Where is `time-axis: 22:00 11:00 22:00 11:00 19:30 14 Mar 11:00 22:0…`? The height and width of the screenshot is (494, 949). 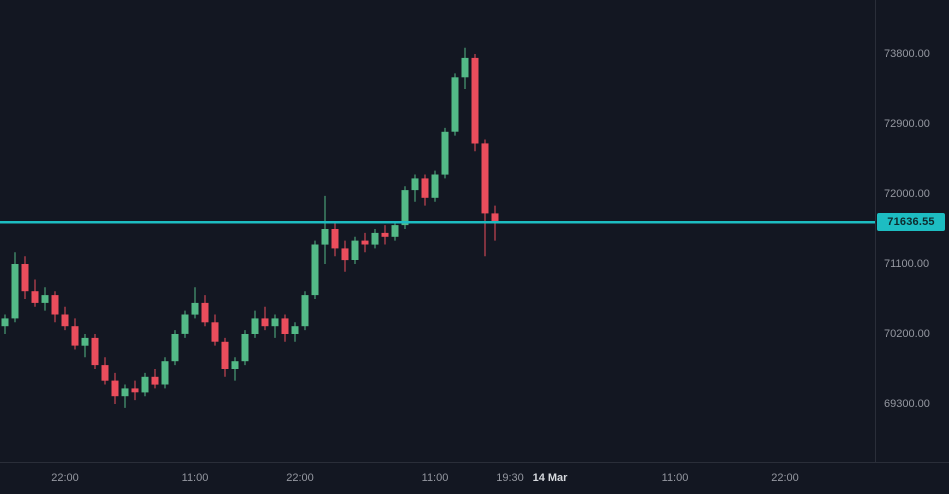 time-axis: 22:00 11:00 22:00 11:00 19:30 14 Mar 11:00 22:0… is located at coordinates (474, 478).